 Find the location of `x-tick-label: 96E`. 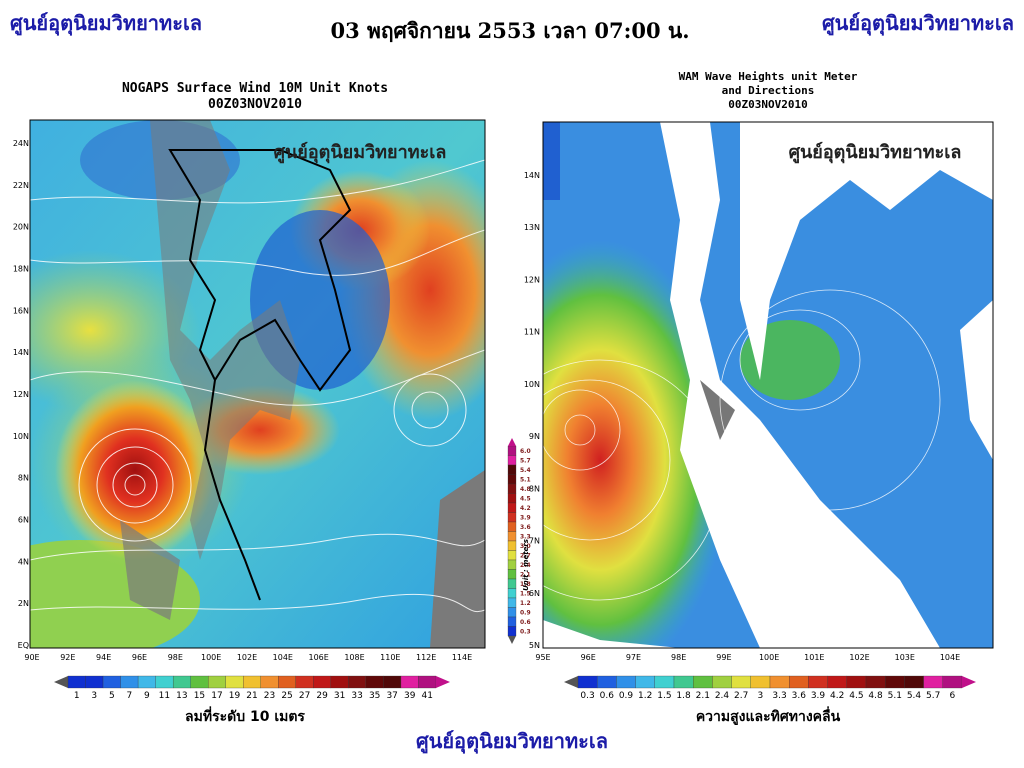

x-tick-label: 96E is located at coordinates (139, 657).